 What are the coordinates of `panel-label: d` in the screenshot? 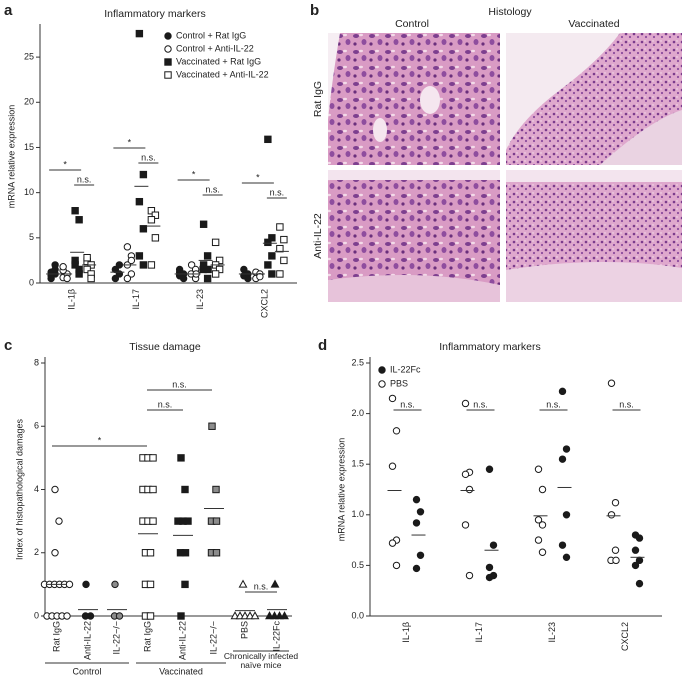 It's located at (322, 345).